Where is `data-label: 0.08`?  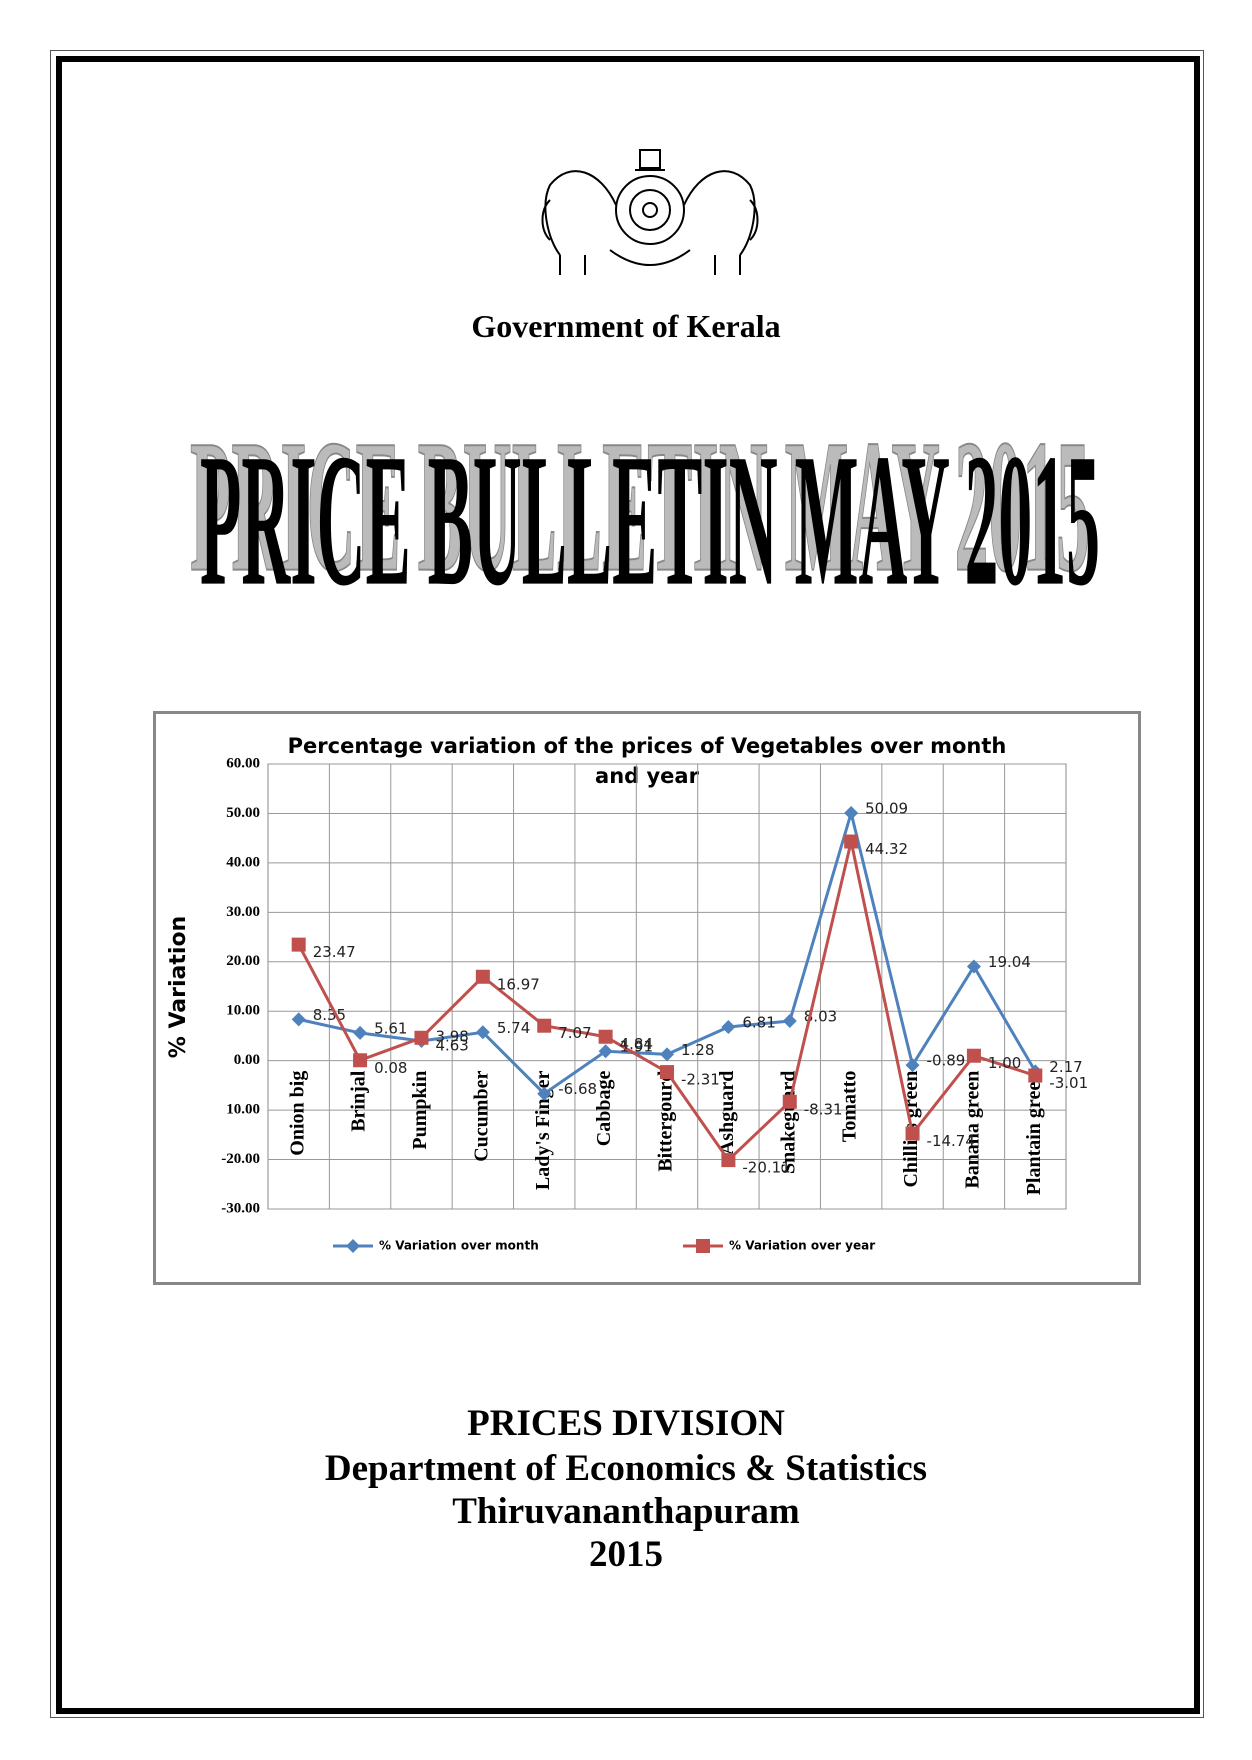
data-label: 0.08 is located at coordinates (390, 1068).